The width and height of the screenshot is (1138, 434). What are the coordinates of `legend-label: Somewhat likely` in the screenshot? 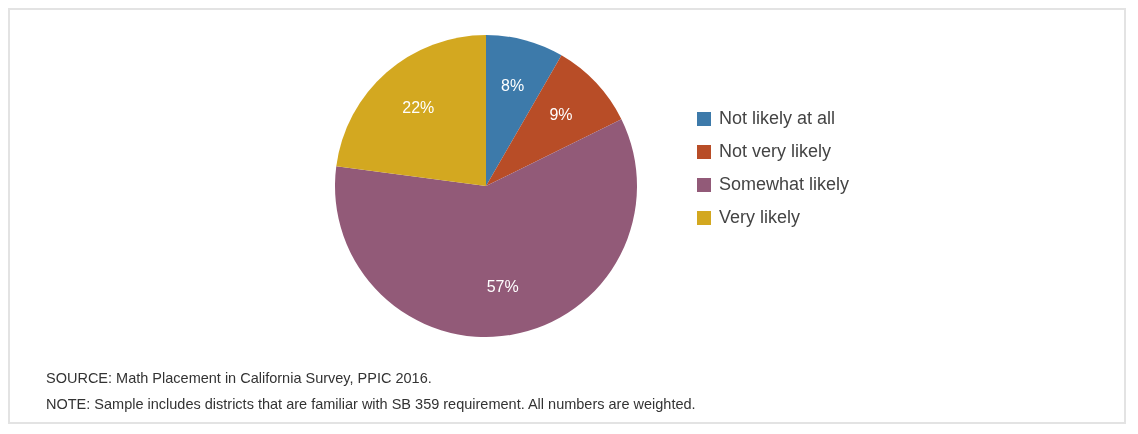 It's located at (784, 184).